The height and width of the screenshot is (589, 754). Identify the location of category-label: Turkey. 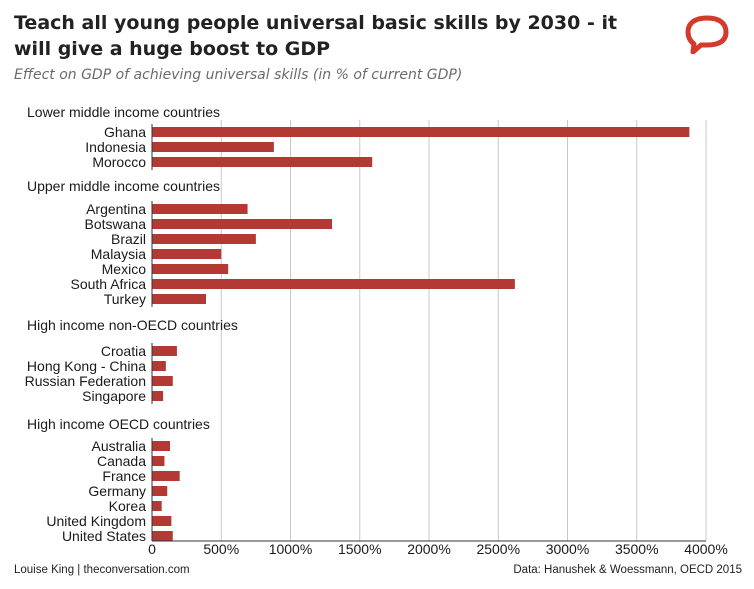
(125, 299).